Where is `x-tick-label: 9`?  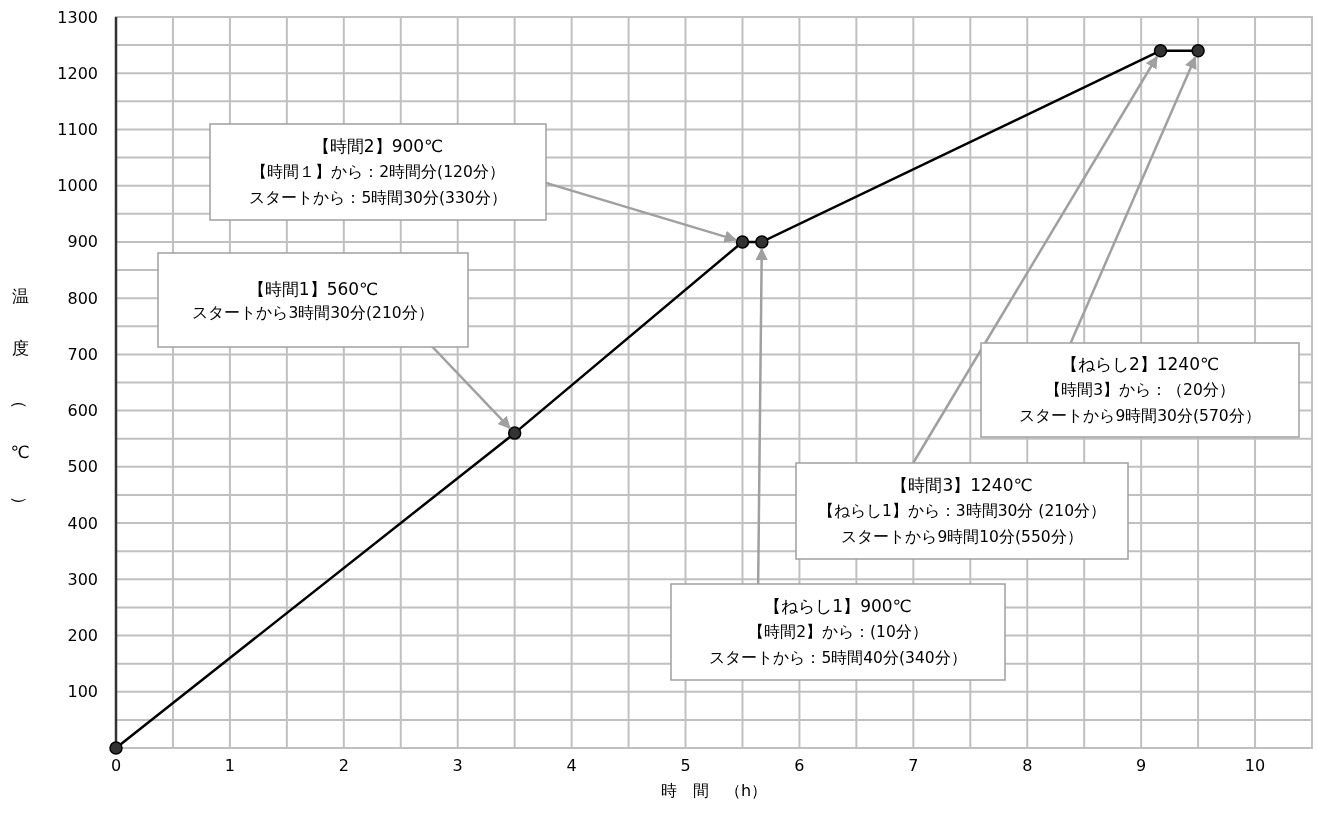
x-tick-label: 9 is located at coordinates (1141, 765).